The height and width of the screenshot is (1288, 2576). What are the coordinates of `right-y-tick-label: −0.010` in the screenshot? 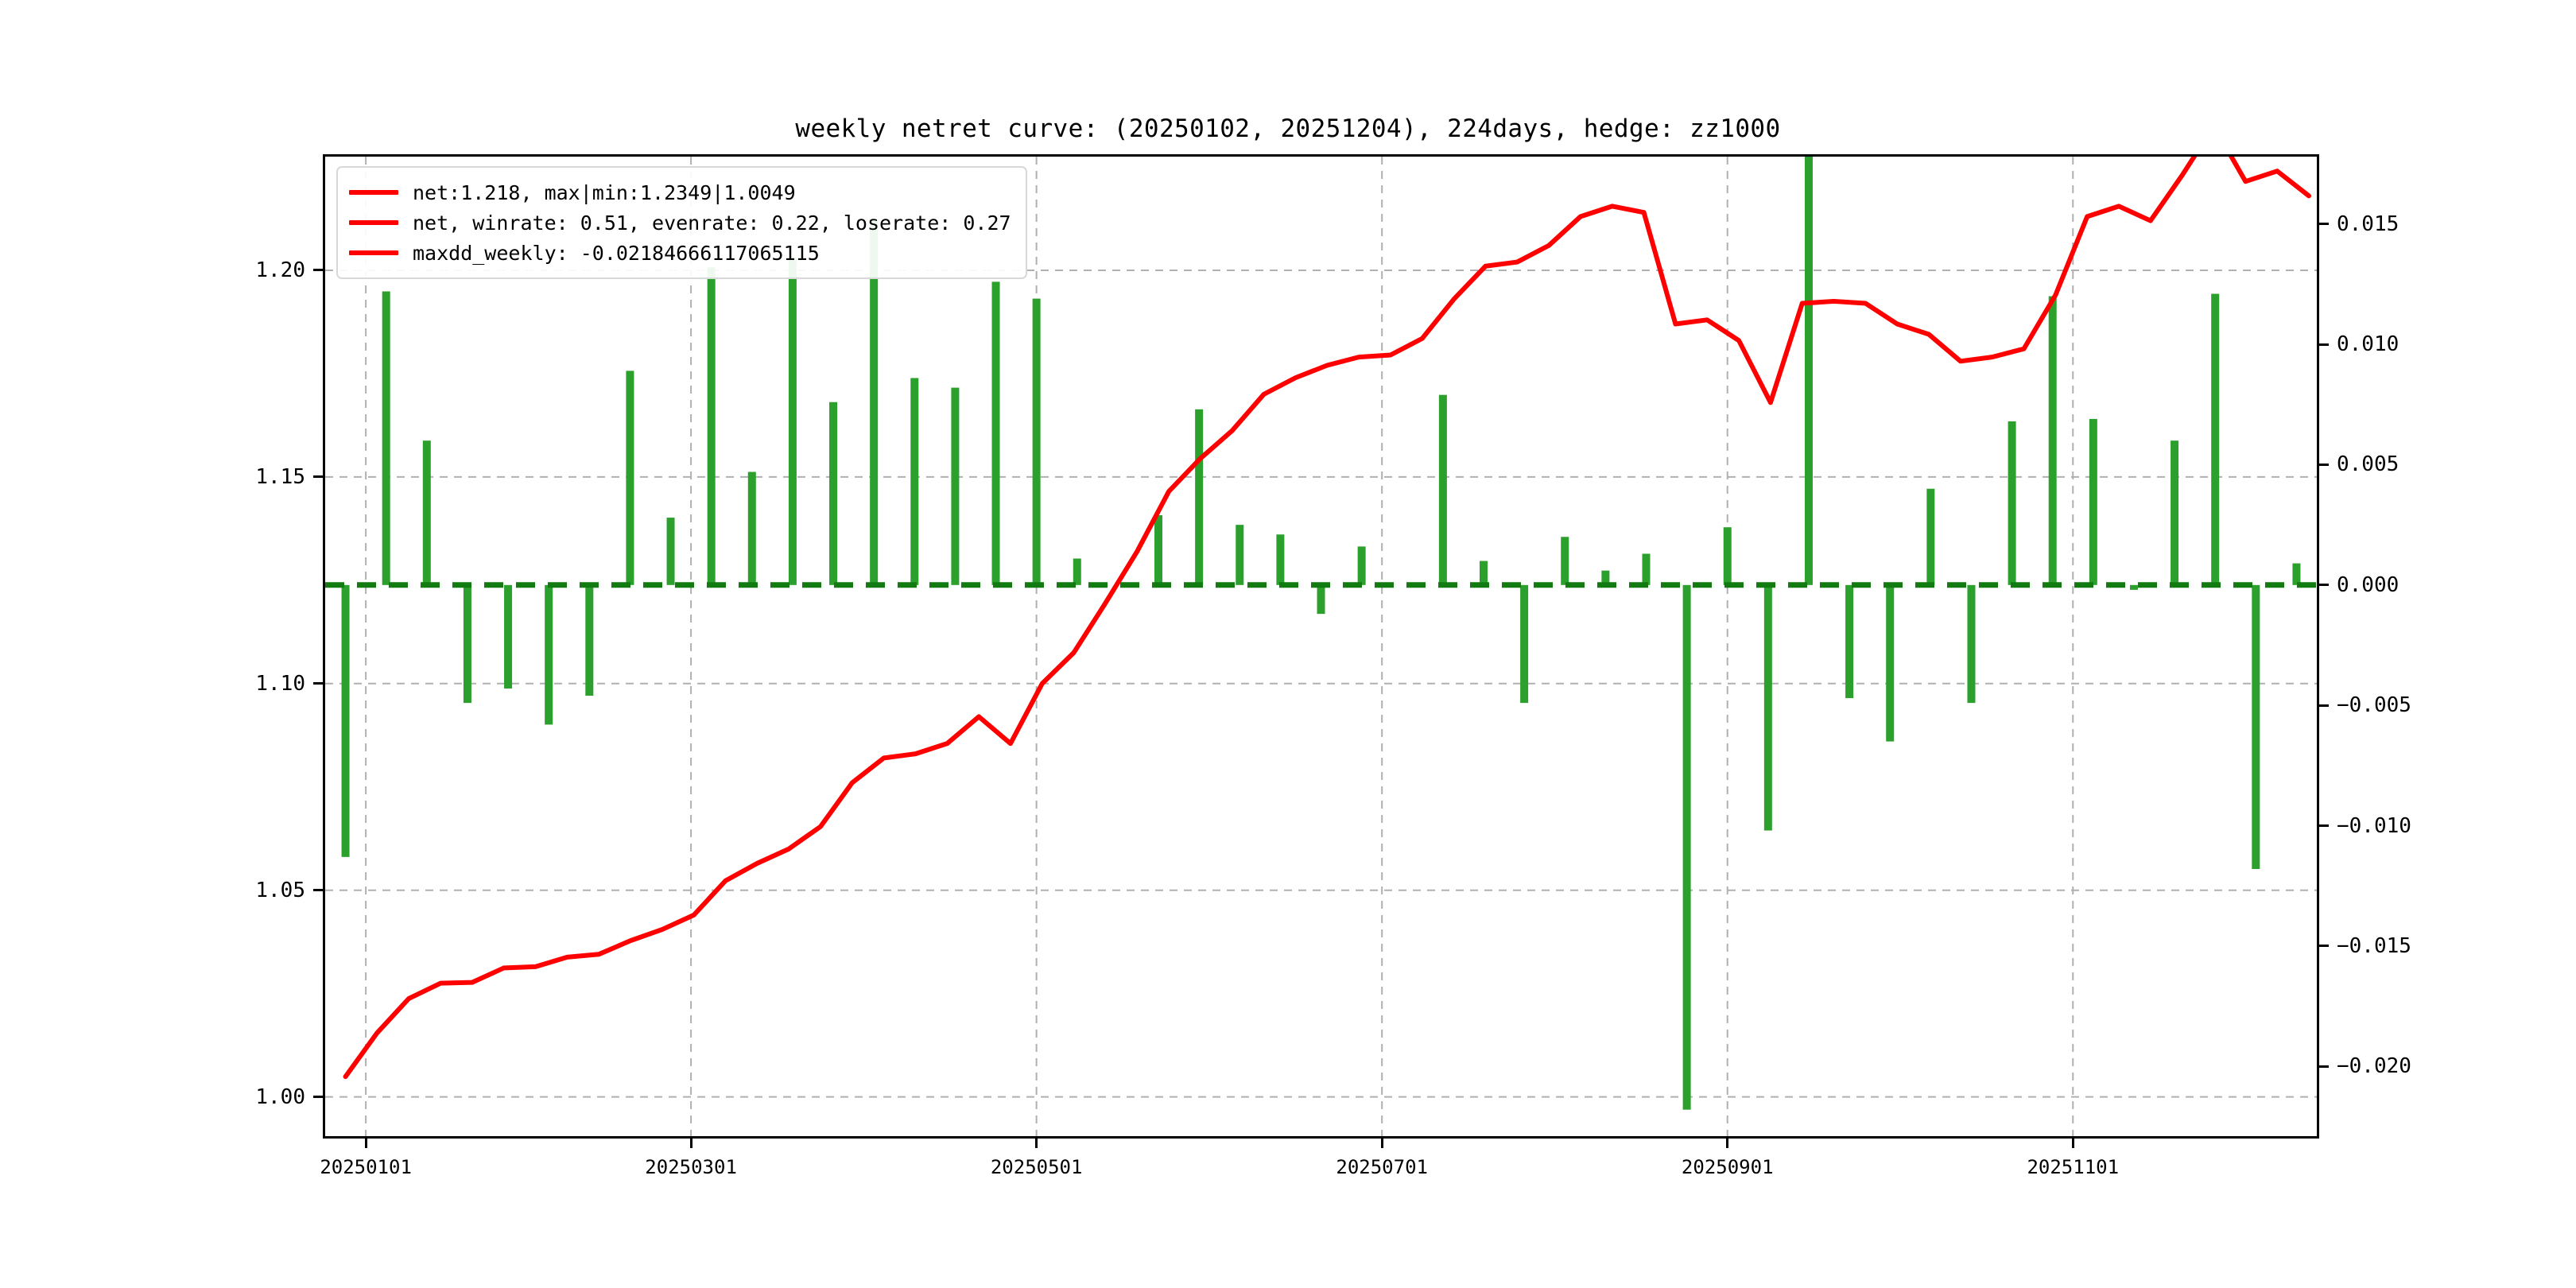 It's located at (2374, 826).